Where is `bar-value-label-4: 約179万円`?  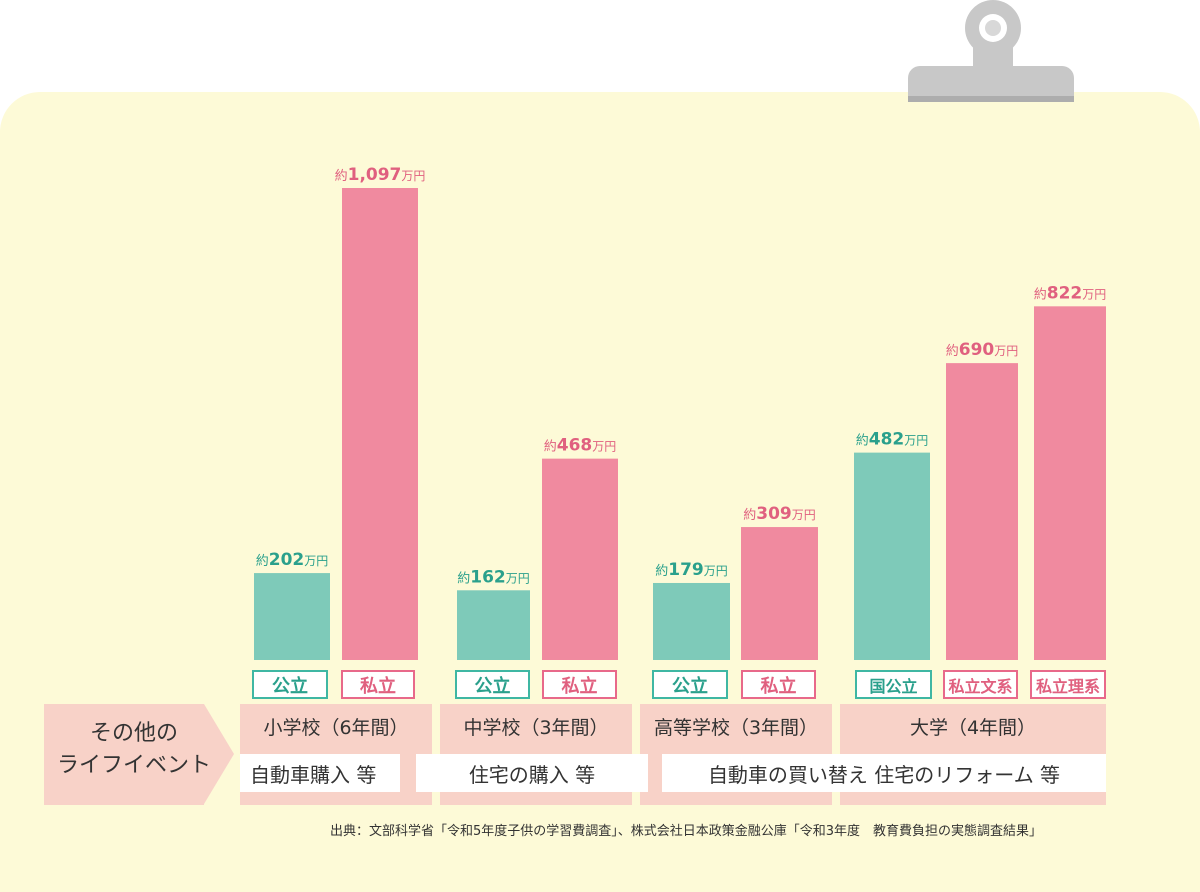 bar-value-label-4: 約179万円 is located at coordinates (691, 570).